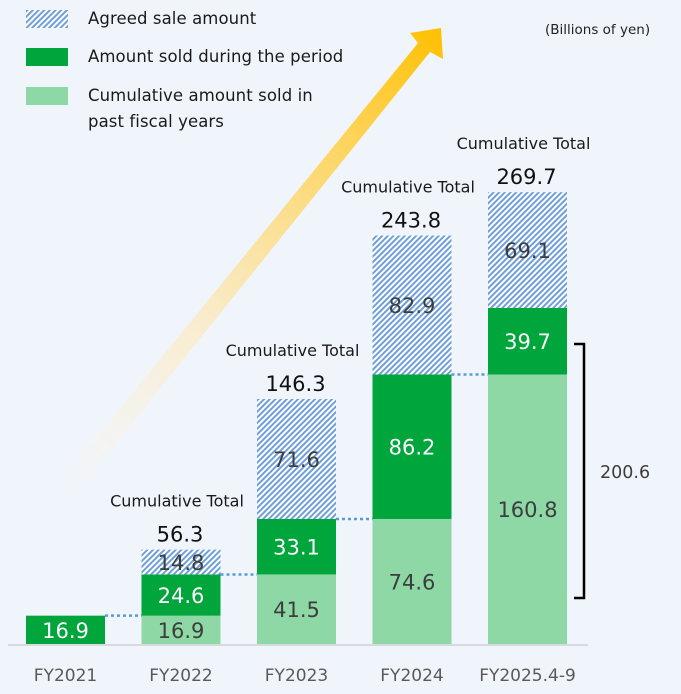 This screenshot has width=681, height=694. I want to click on legend-swatch-sold, so click(47, 57).